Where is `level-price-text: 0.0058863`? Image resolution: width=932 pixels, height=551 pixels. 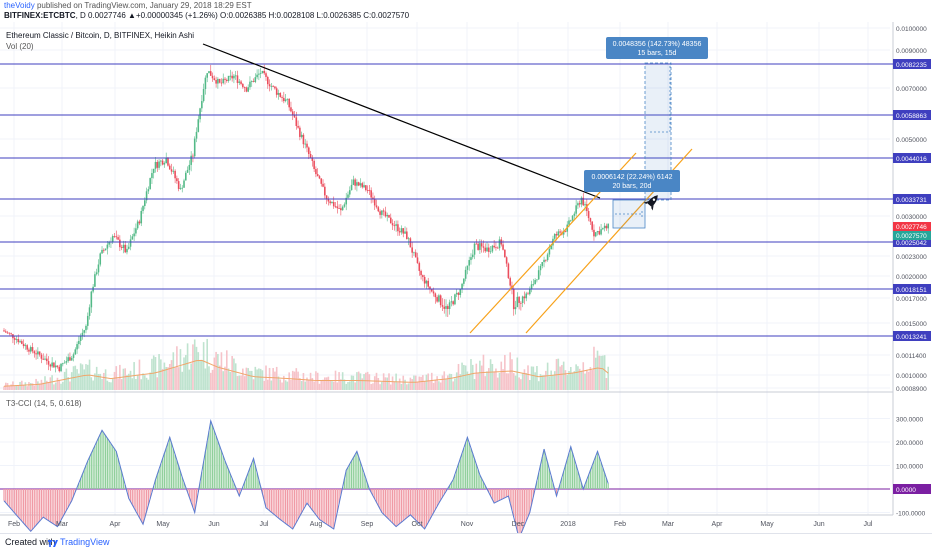 level-price-text: 0.0058863 is located at coordinates (911, 116).